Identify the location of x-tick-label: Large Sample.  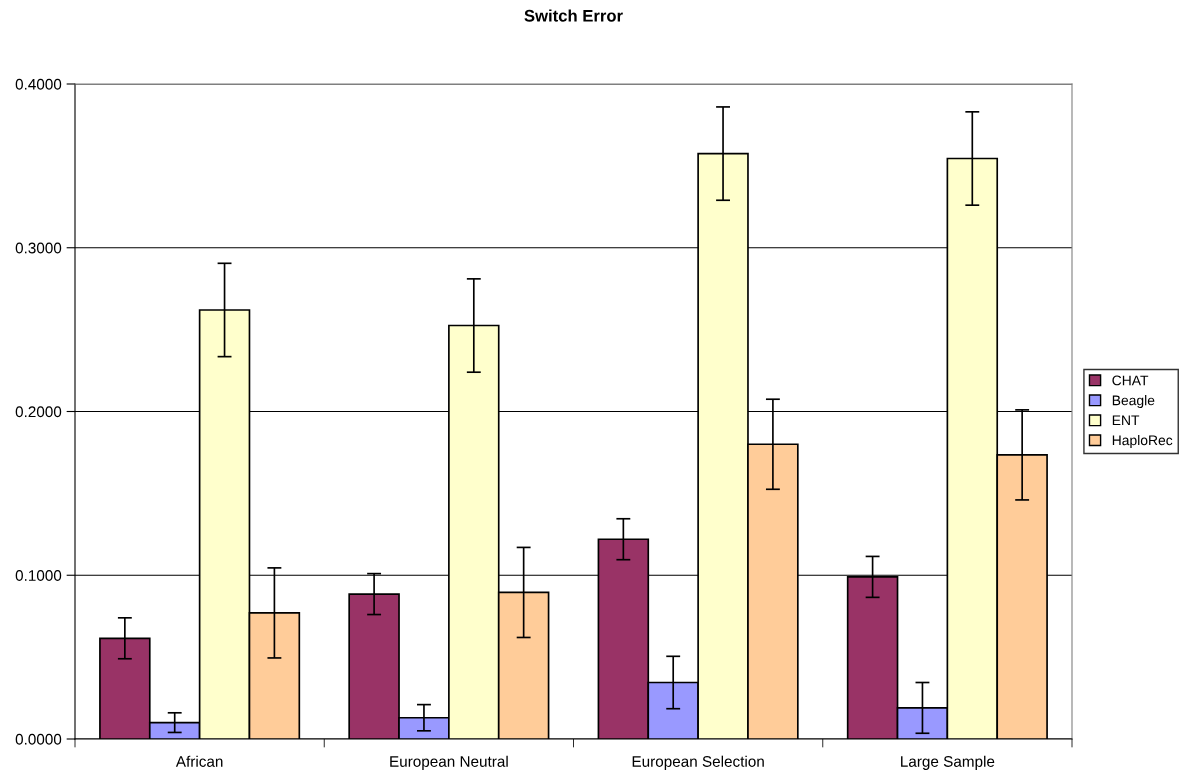
(948, 762).